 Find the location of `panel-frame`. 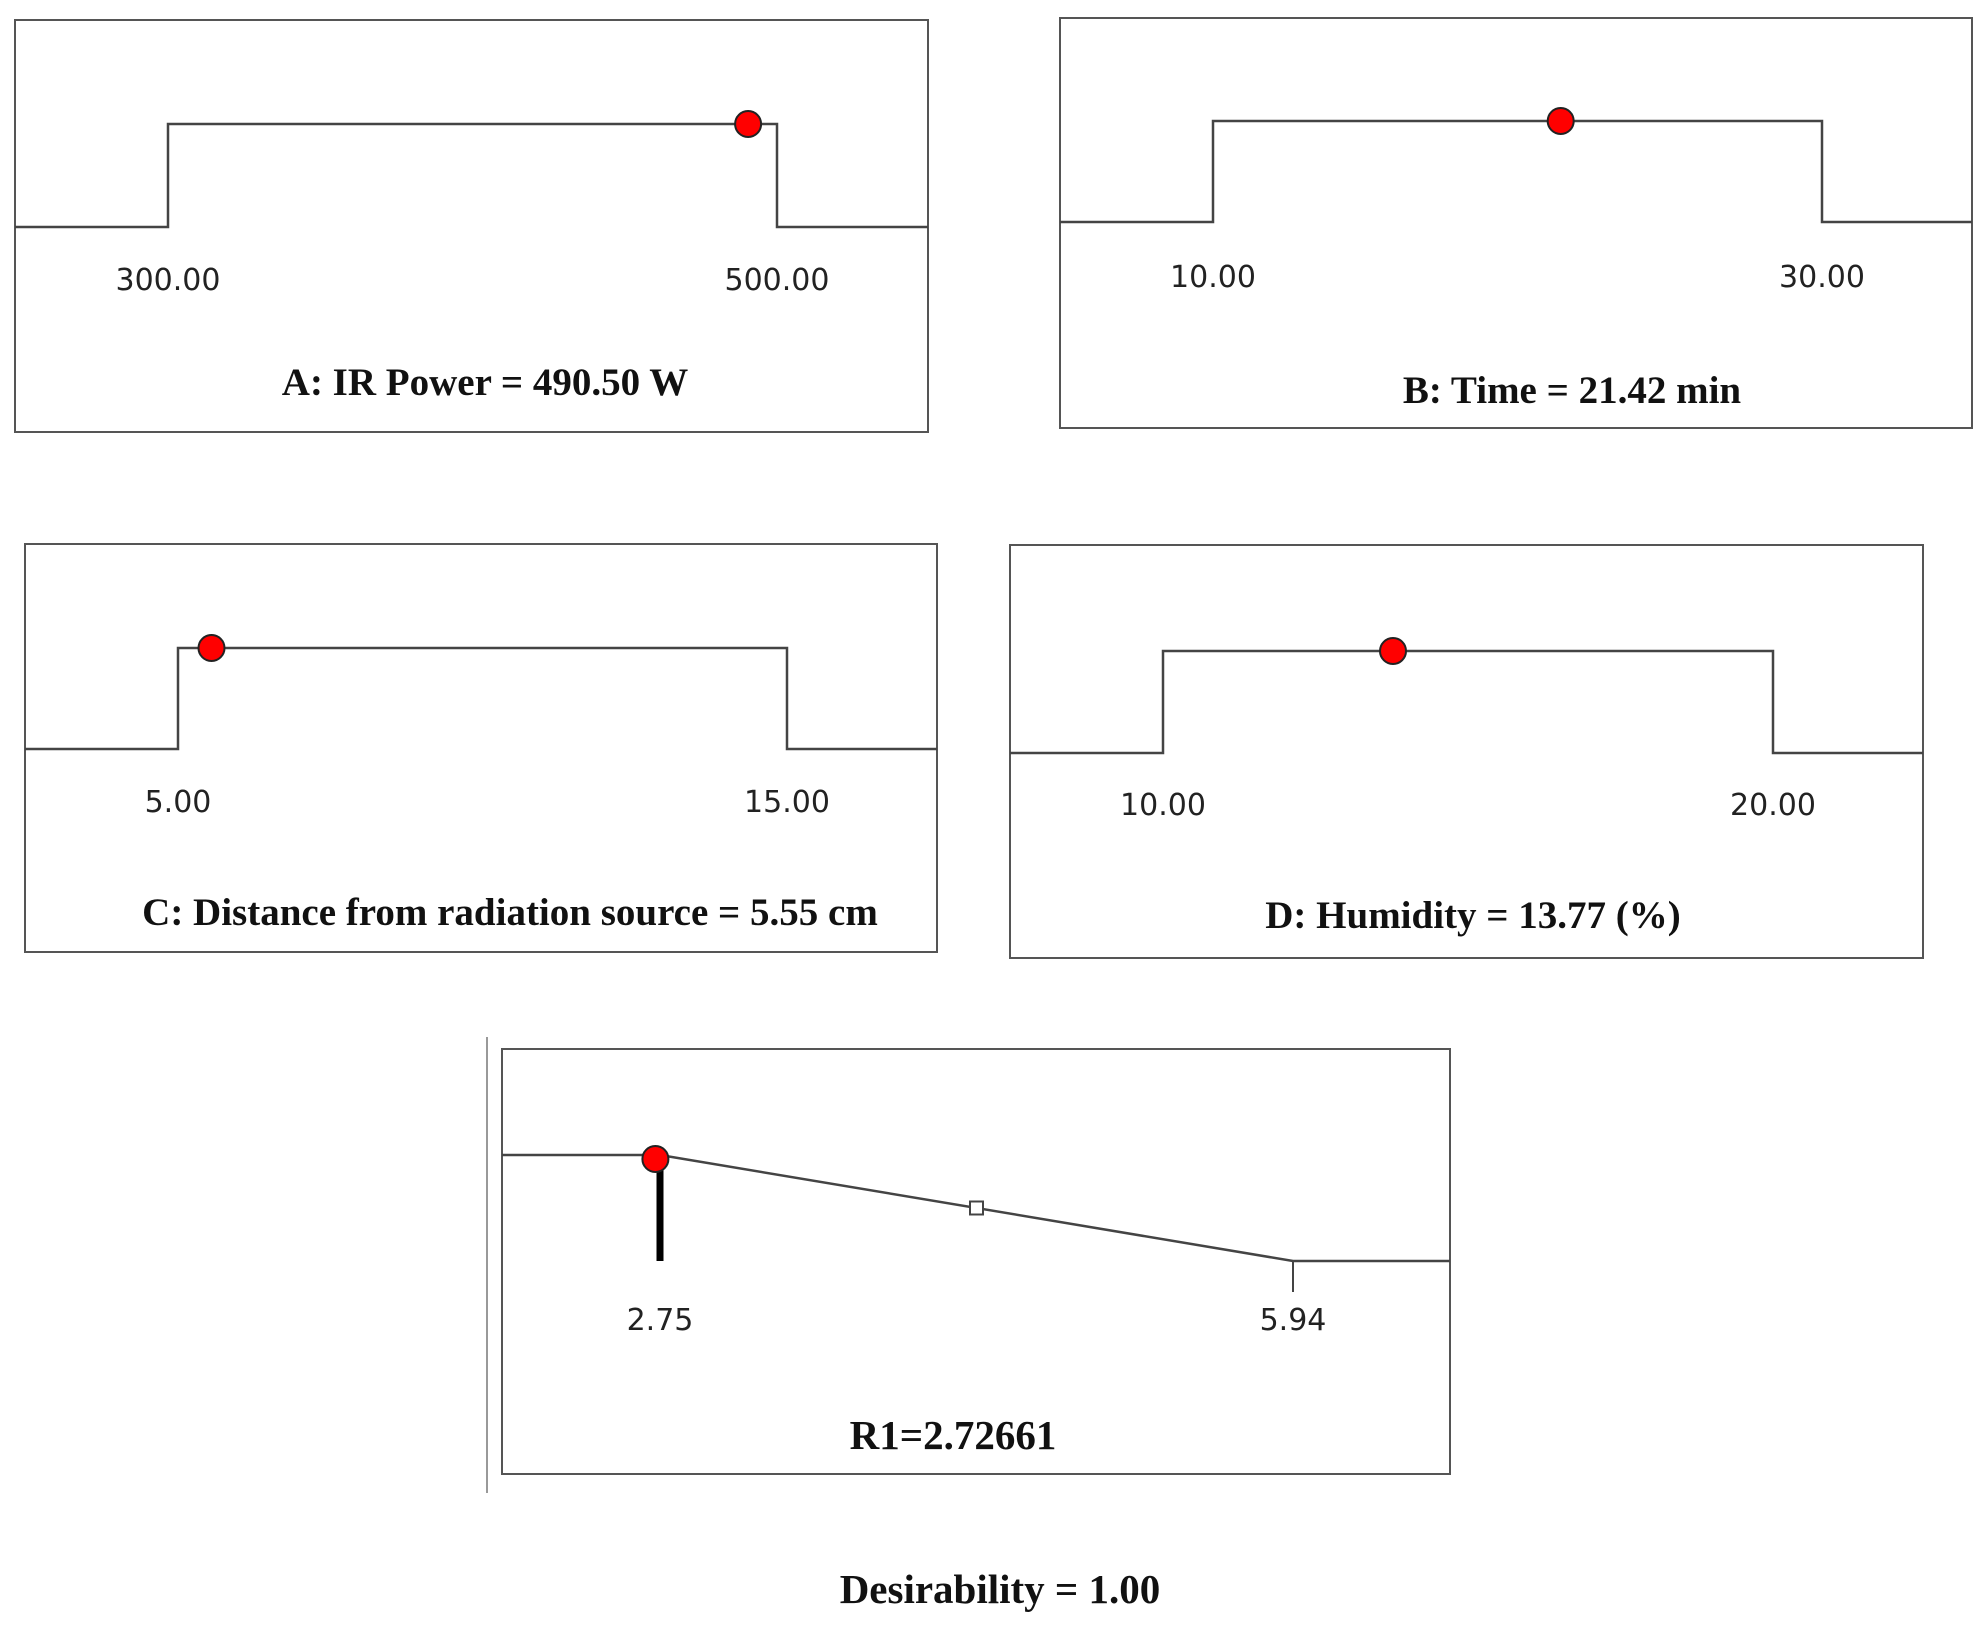

panel-frame is located at coordinates (1466, 751).